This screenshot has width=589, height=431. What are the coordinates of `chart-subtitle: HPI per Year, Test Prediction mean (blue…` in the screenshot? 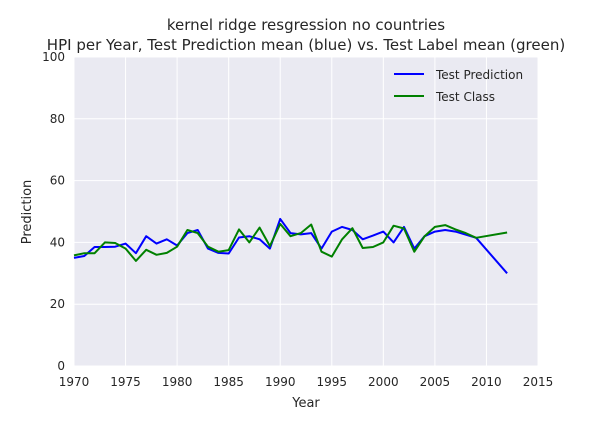 It's located at (306, 45).